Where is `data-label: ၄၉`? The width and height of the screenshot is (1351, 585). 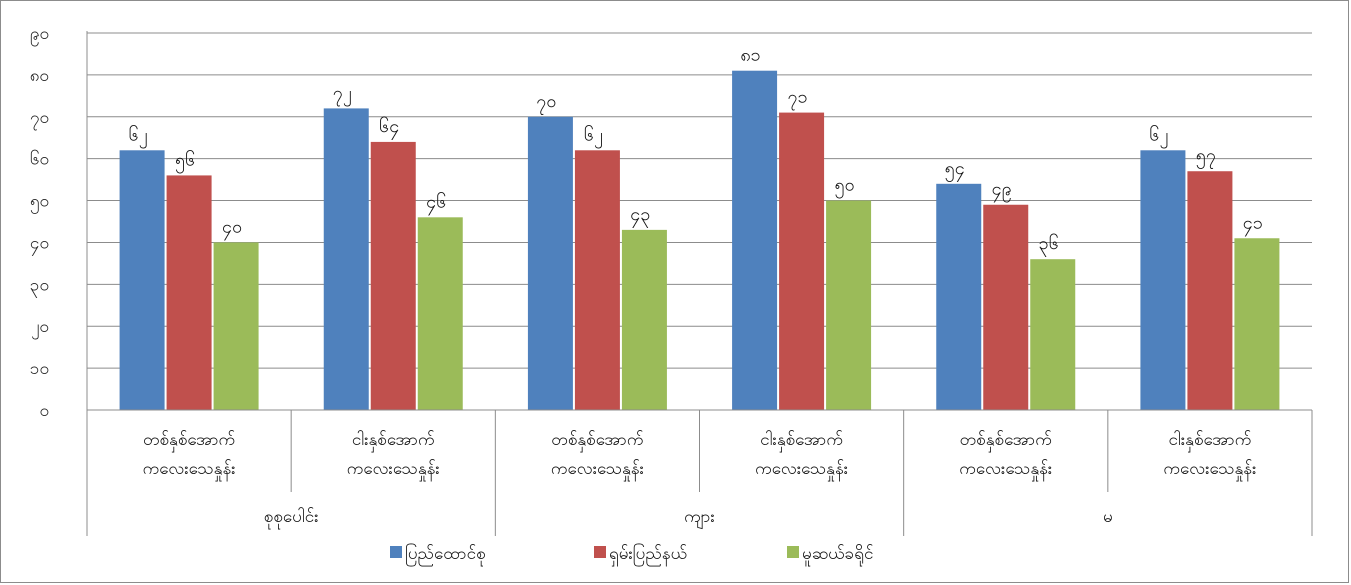
data-label: ၄၉ is located at coordinates (1002, 191).